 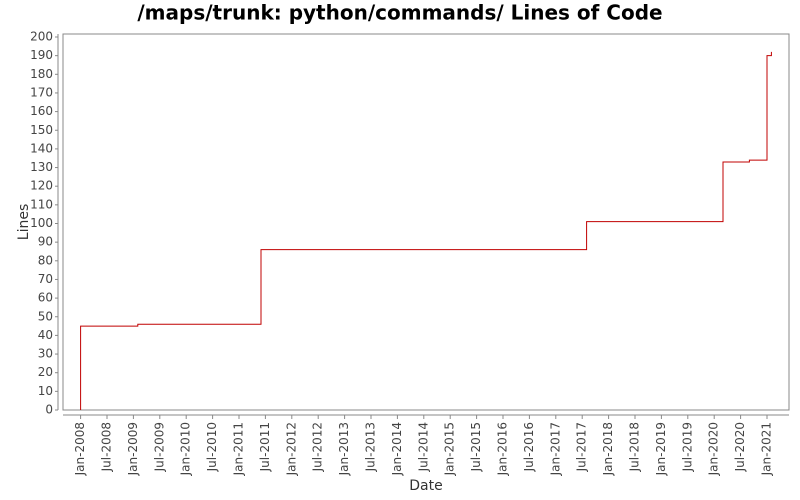 I want to click on x-tick-label: Jan-2009, so click(x=133, y=449).